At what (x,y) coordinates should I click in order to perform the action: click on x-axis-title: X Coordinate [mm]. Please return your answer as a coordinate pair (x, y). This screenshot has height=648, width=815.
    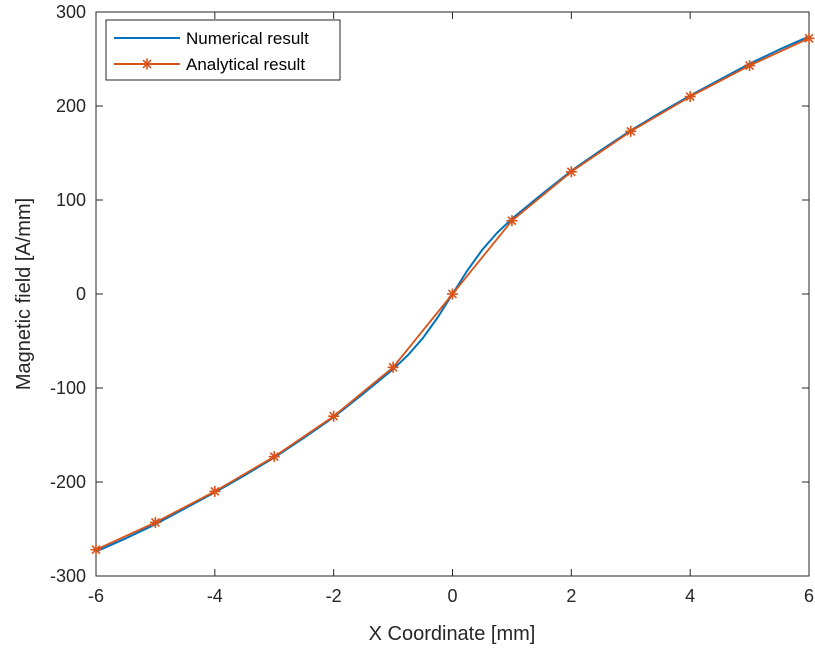
    Looking at the image, I should click on (452, 634).